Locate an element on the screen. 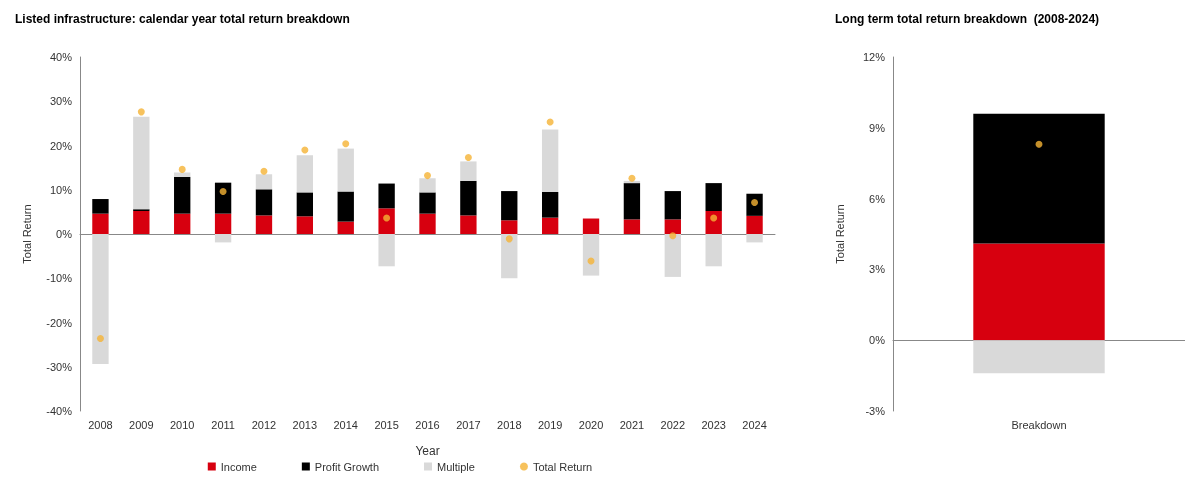 Image resolution: width=1185 pixels, height=479 pixels. chart-title: Long term total return breakdown (2008-2024) is located at coordinates (967, 19).